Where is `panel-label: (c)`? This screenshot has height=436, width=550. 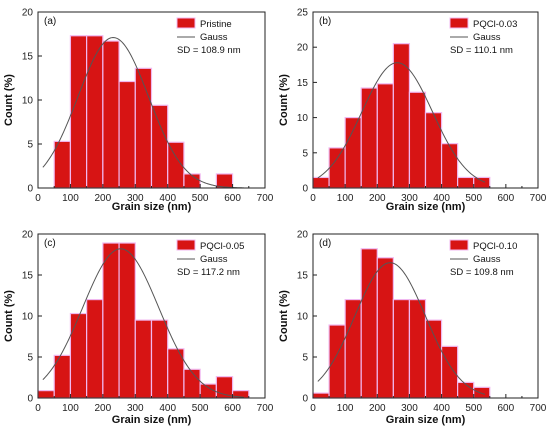
panel-label: (c) is located at coordinates (50, 243).